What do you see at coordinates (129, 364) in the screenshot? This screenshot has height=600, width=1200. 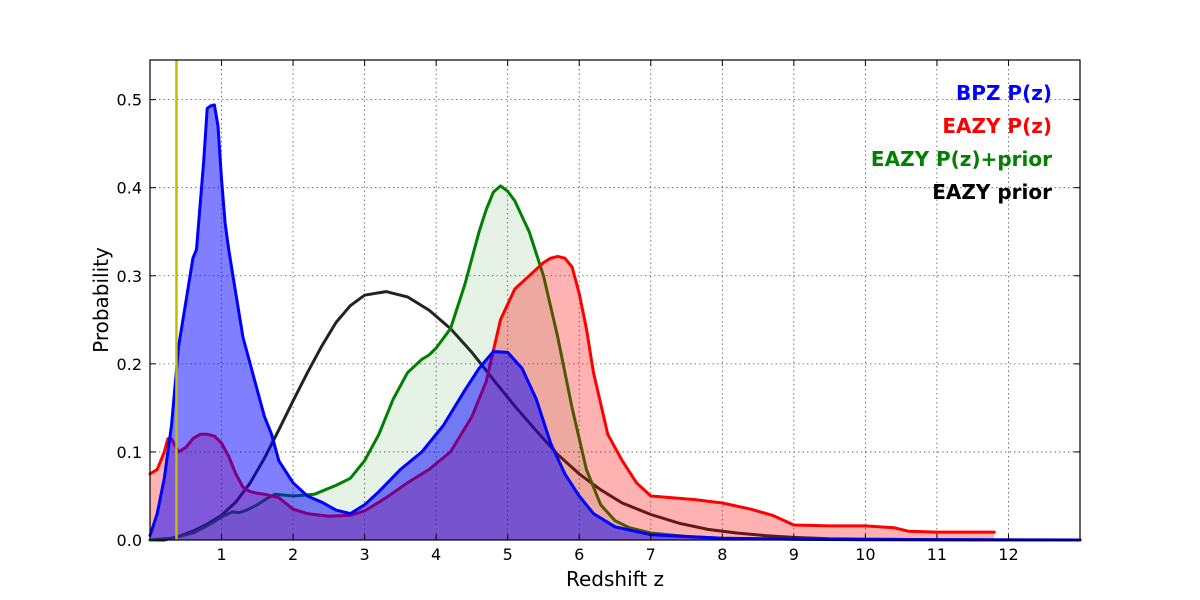 I see `y-tick-label: 0.2` at bounding box center [129, 364].